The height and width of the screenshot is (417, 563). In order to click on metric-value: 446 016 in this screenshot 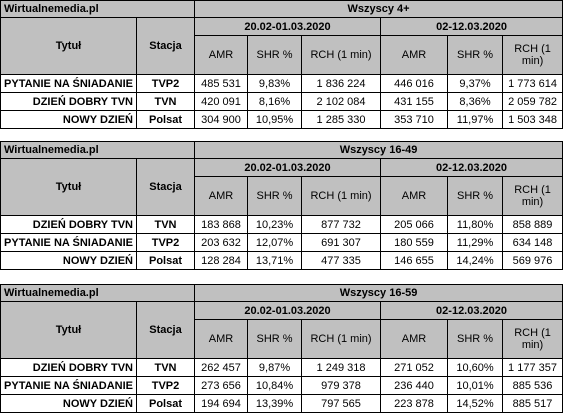, I will do `click(414, 83)`.